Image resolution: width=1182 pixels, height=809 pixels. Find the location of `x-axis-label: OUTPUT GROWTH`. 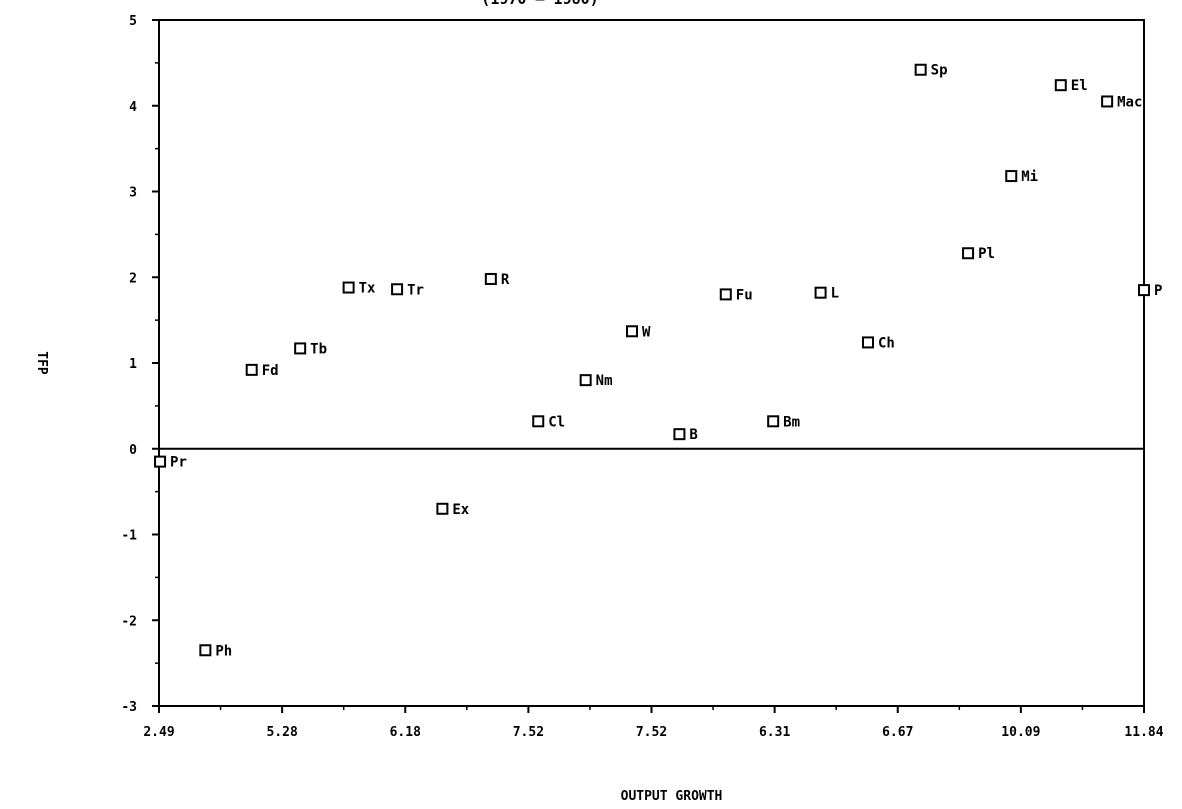

x-axis-label: OUTPUT GROWTH is located at coordinates (672, 796).